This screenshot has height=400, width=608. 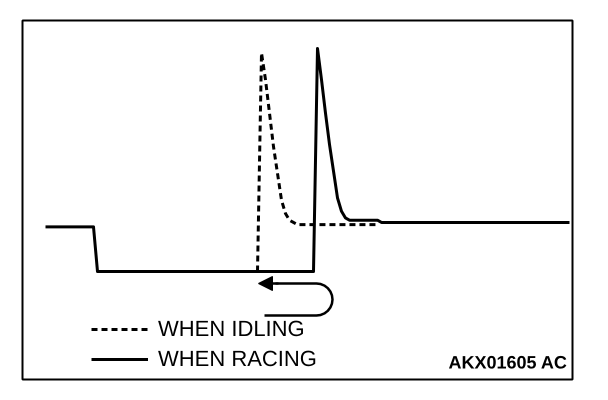 I want to click on legend-label: WHEN IDLING, so click(x=231, y=329).